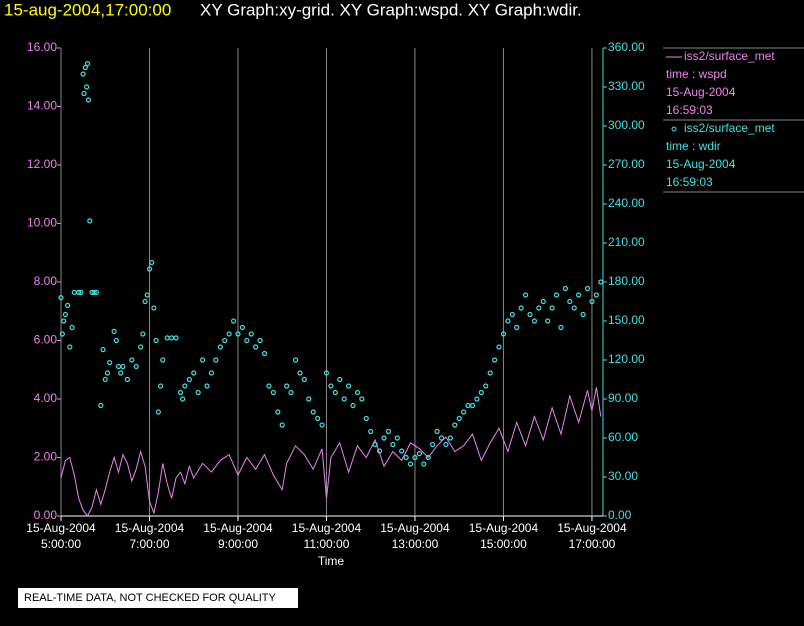 Image resolution: width=804 pixels, height=626 pixels. I want to click on y2-tick-label: 330.00, so click(626, 86).